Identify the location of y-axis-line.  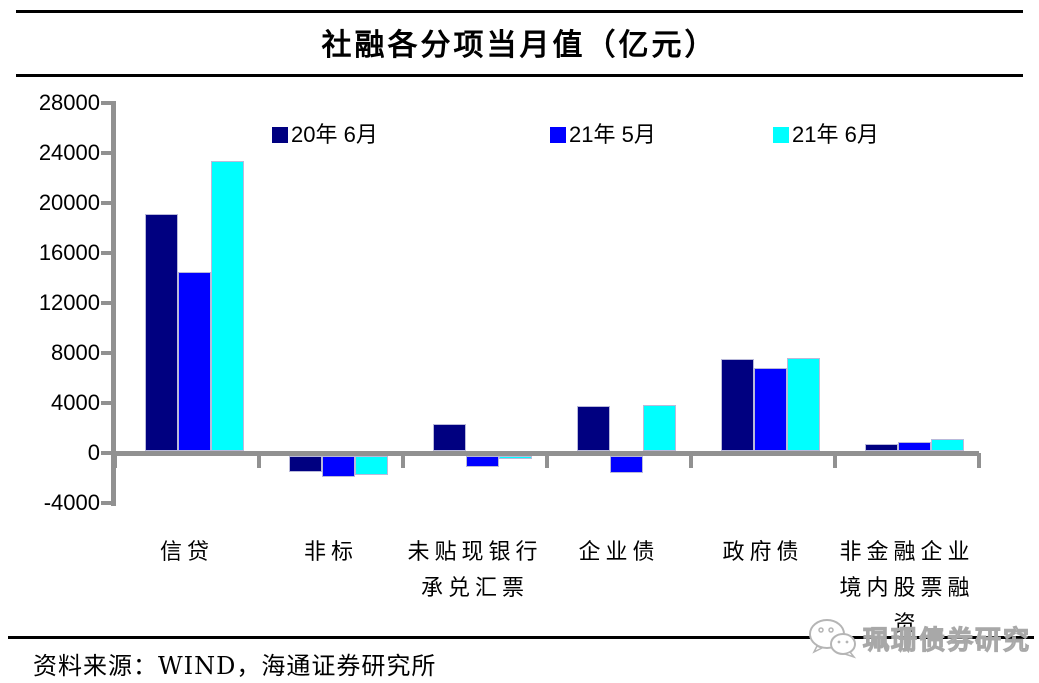
(113, 303).